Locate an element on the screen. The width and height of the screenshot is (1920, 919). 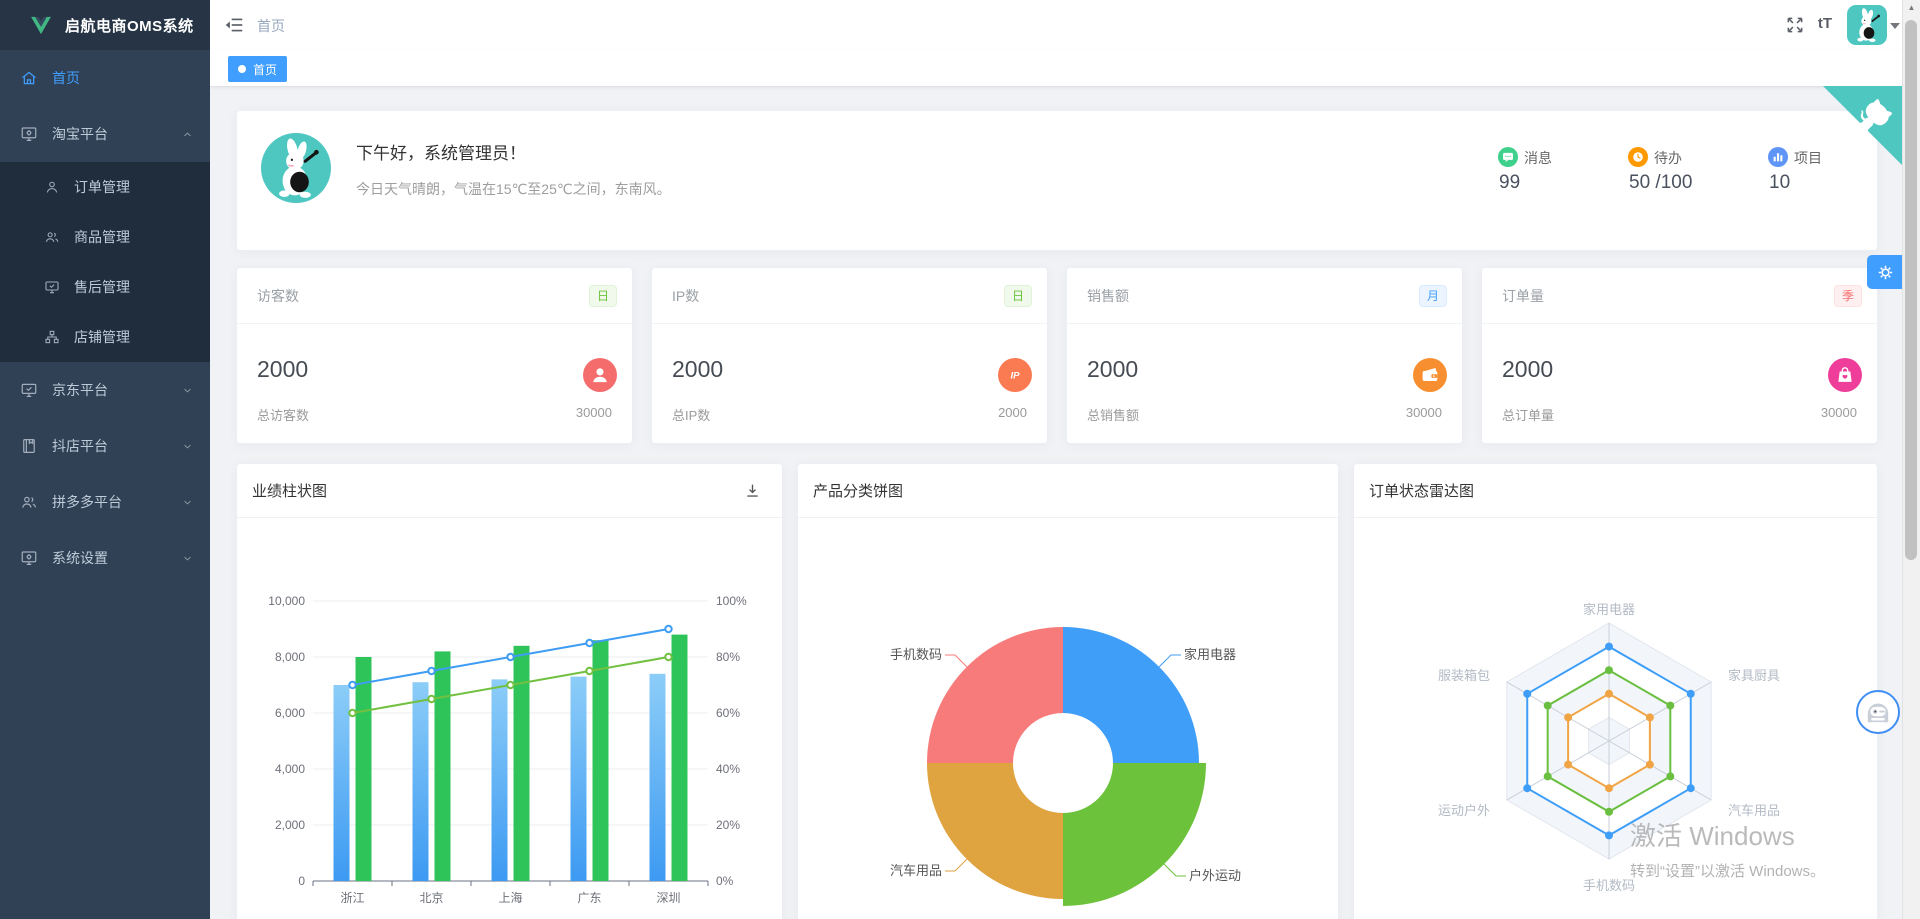
font-size-icon: tT is located at coordinates (1824, 23).